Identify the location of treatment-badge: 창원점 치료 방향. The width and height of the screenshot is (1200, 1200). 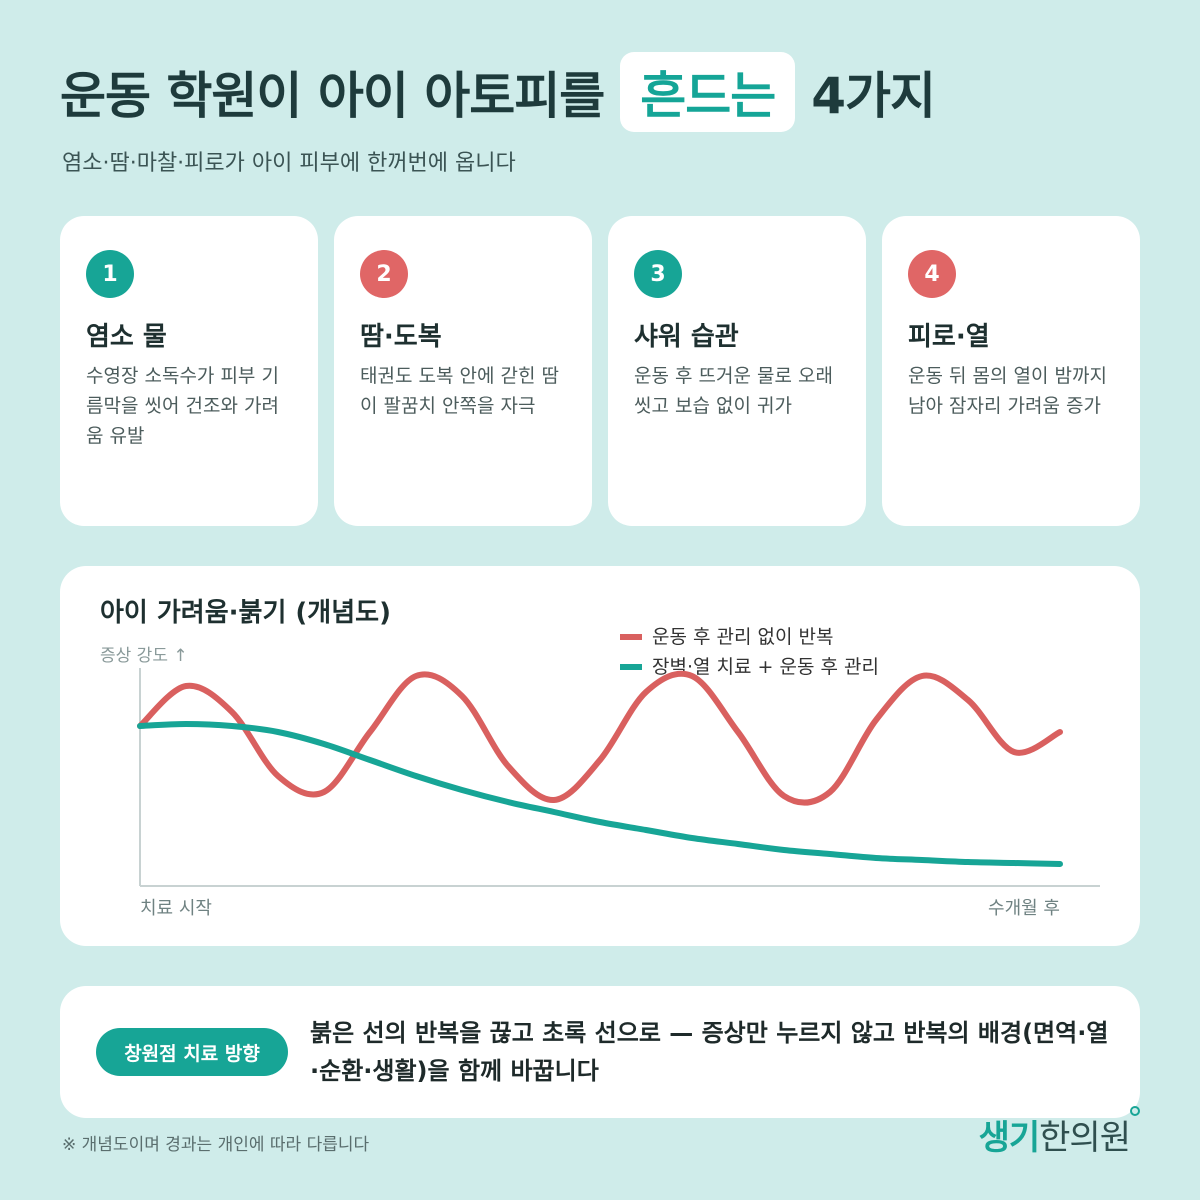
(192, 1052).